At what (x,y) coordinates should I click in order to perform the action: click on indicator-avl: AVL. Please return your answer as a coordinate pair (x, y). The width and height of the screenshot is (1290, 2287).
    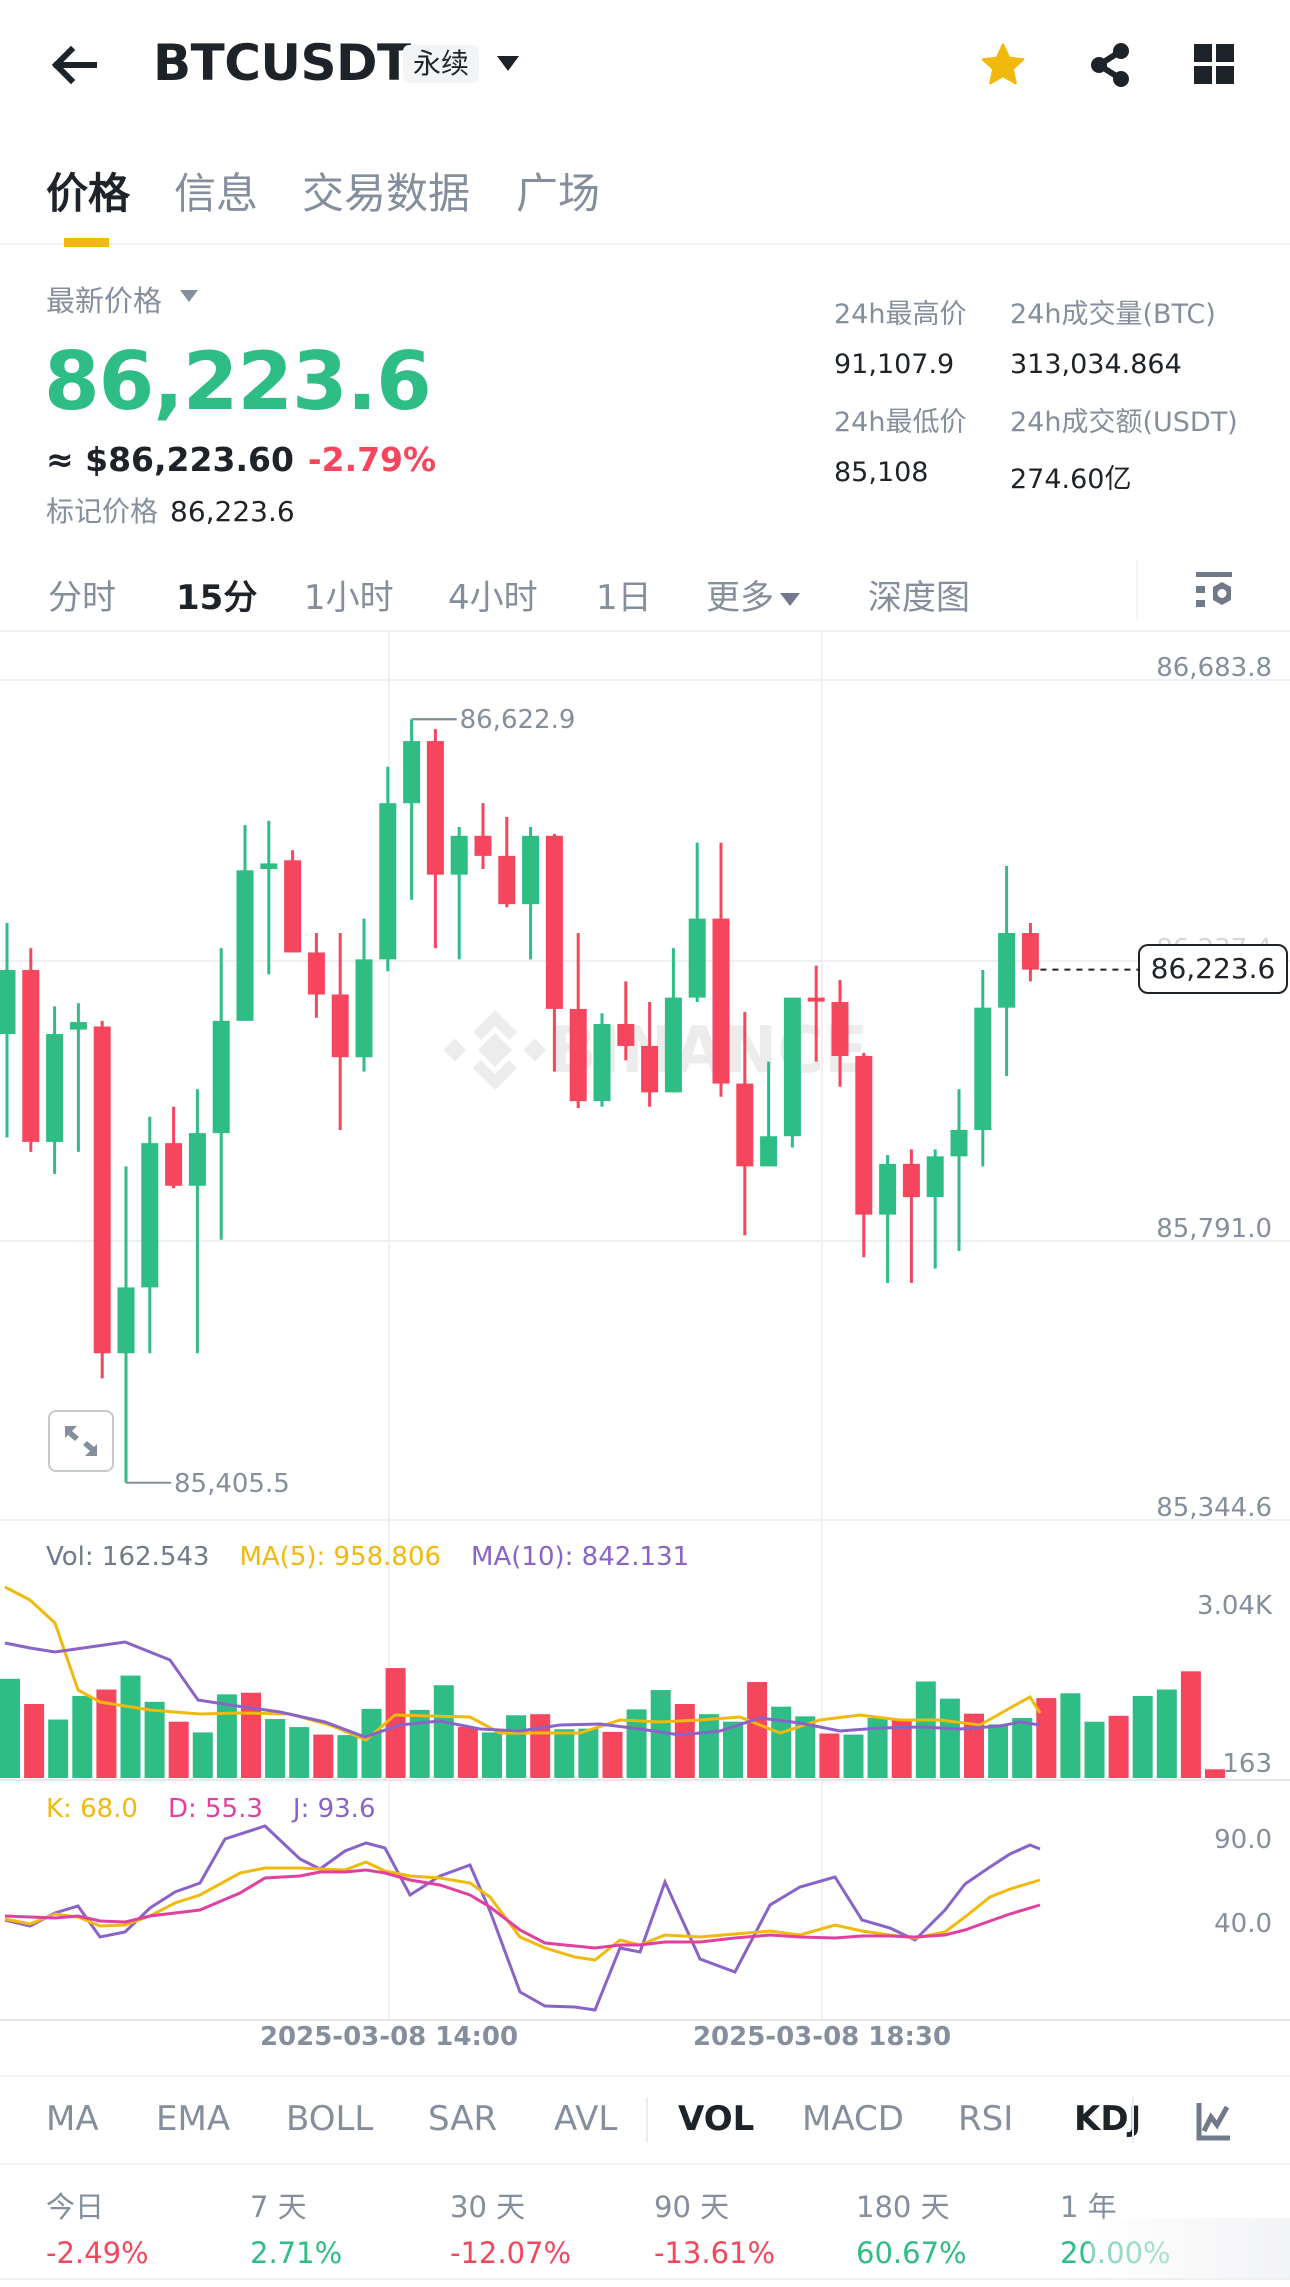
    Looking at the image, I should click on (586, 2119).